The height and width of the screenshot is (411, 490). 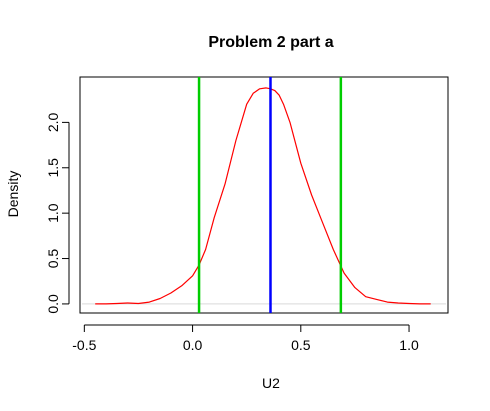 I want to click on x-tick-label: 0.0, so click(x=193, y=345).